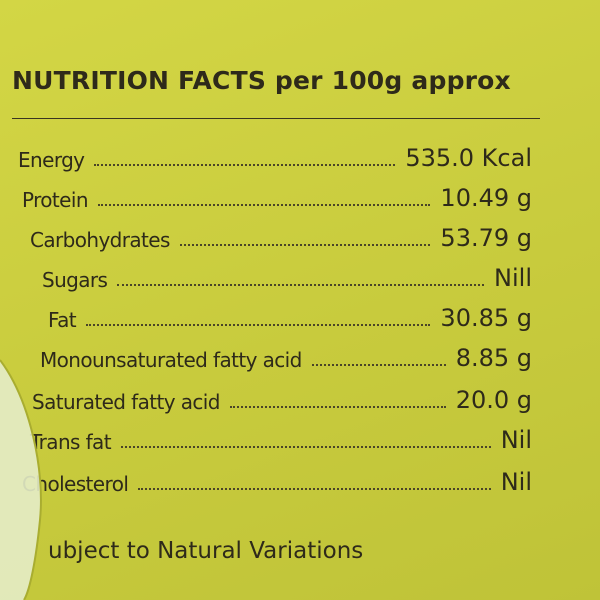 The image size is (600, 600). I want to click on footnote: ubject to Natural Variations, so click(206, 551).